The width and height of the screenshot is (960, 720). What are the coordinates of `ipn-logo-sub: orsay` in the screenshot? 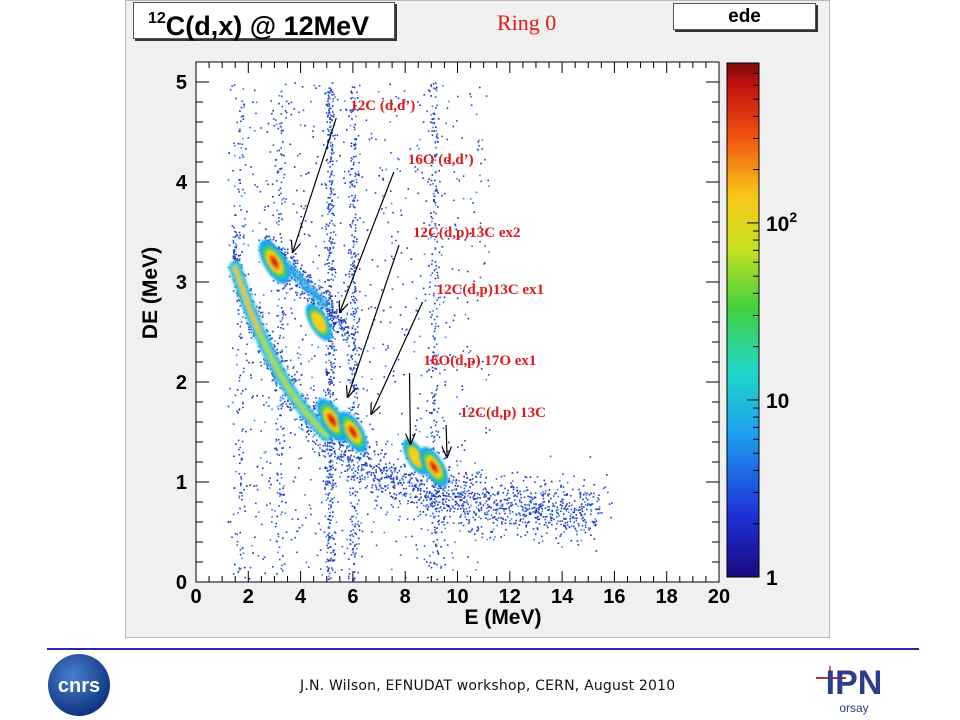 It's located at (853, 708).